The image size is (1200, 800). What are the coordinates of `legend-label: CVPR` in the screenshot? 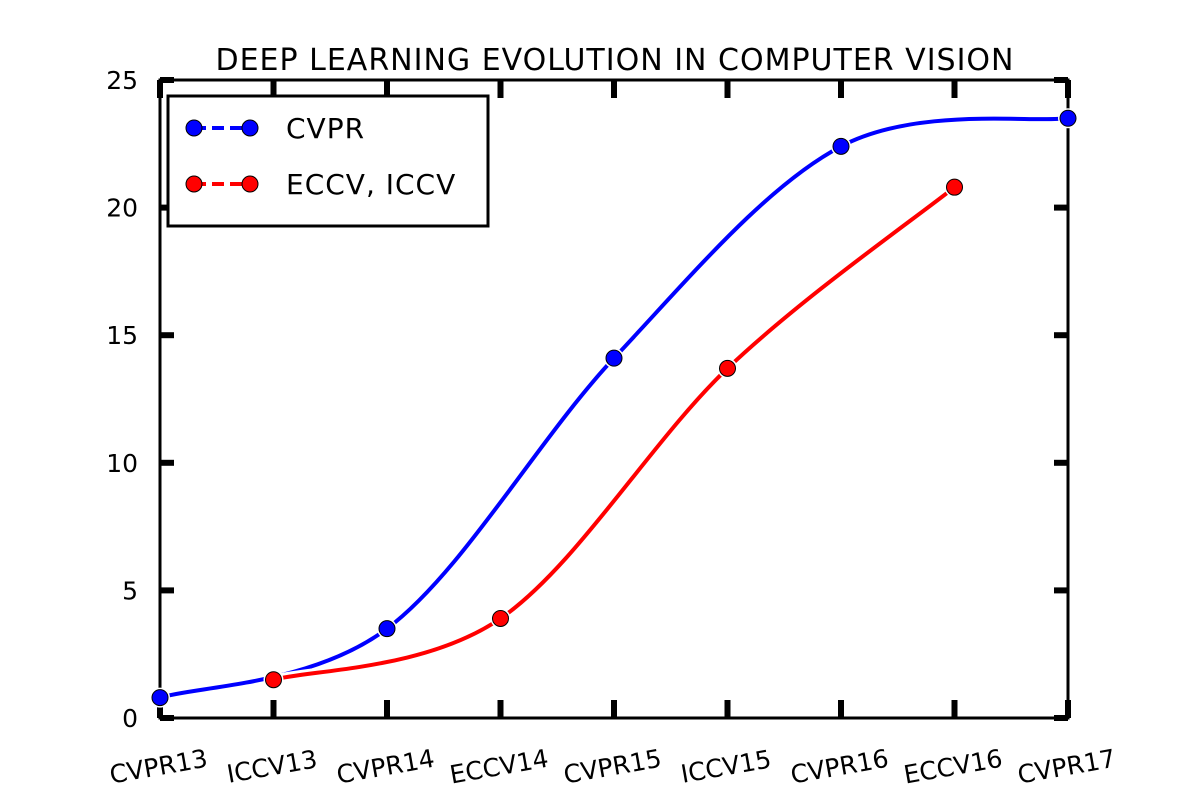 It's located at (325, 128).